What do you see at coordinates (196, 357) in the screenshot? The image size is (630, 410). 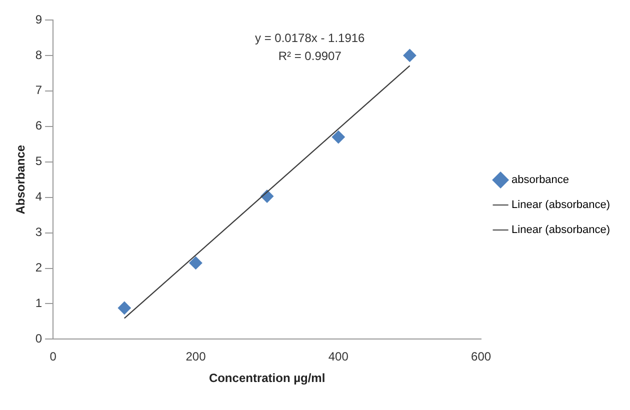 I see `x-tick-label: 200` at bounding box center [196, 357].